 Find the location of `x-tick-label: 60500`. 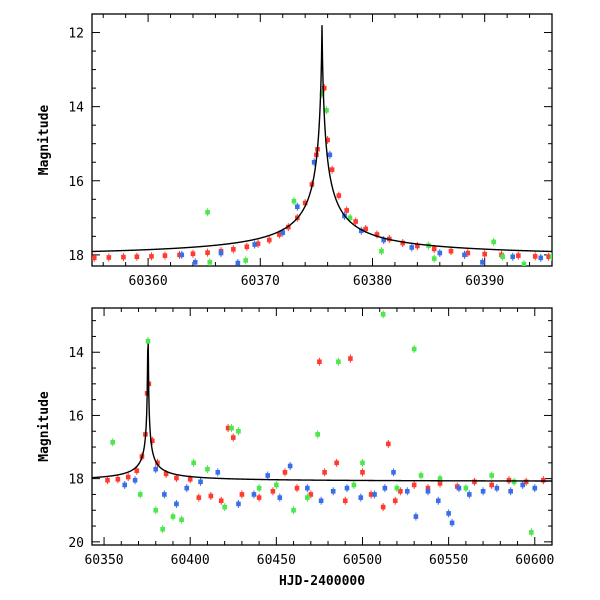

x-tick-label: 60500 is located at coordinates (362, 560).